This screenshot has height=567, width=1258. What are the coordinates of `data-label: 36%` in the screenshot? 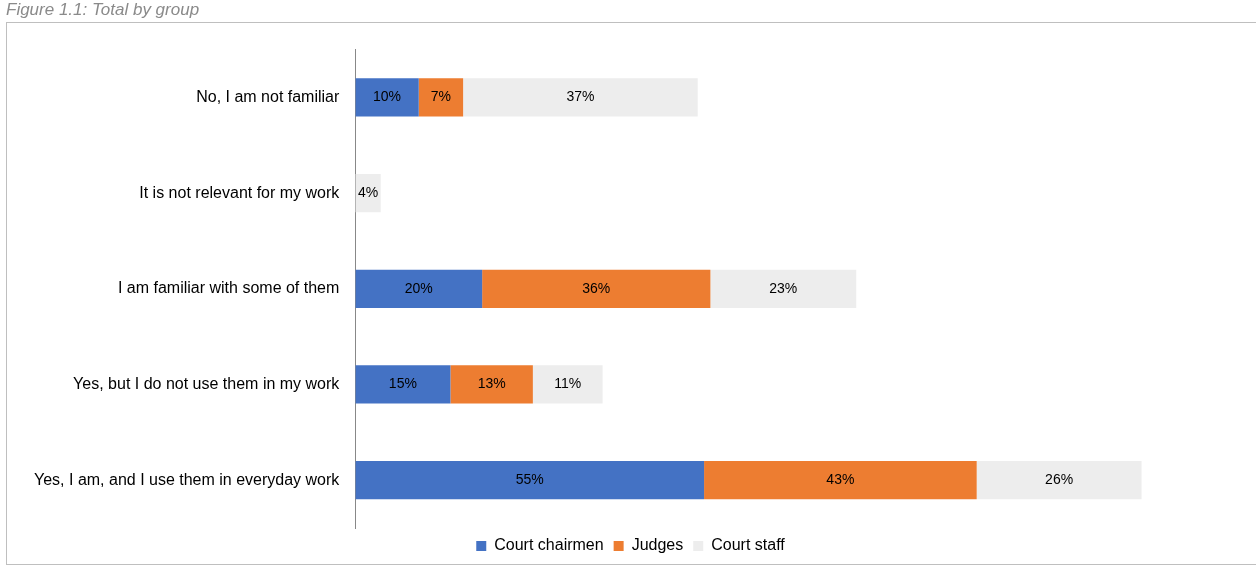 It's located at (596, 287).